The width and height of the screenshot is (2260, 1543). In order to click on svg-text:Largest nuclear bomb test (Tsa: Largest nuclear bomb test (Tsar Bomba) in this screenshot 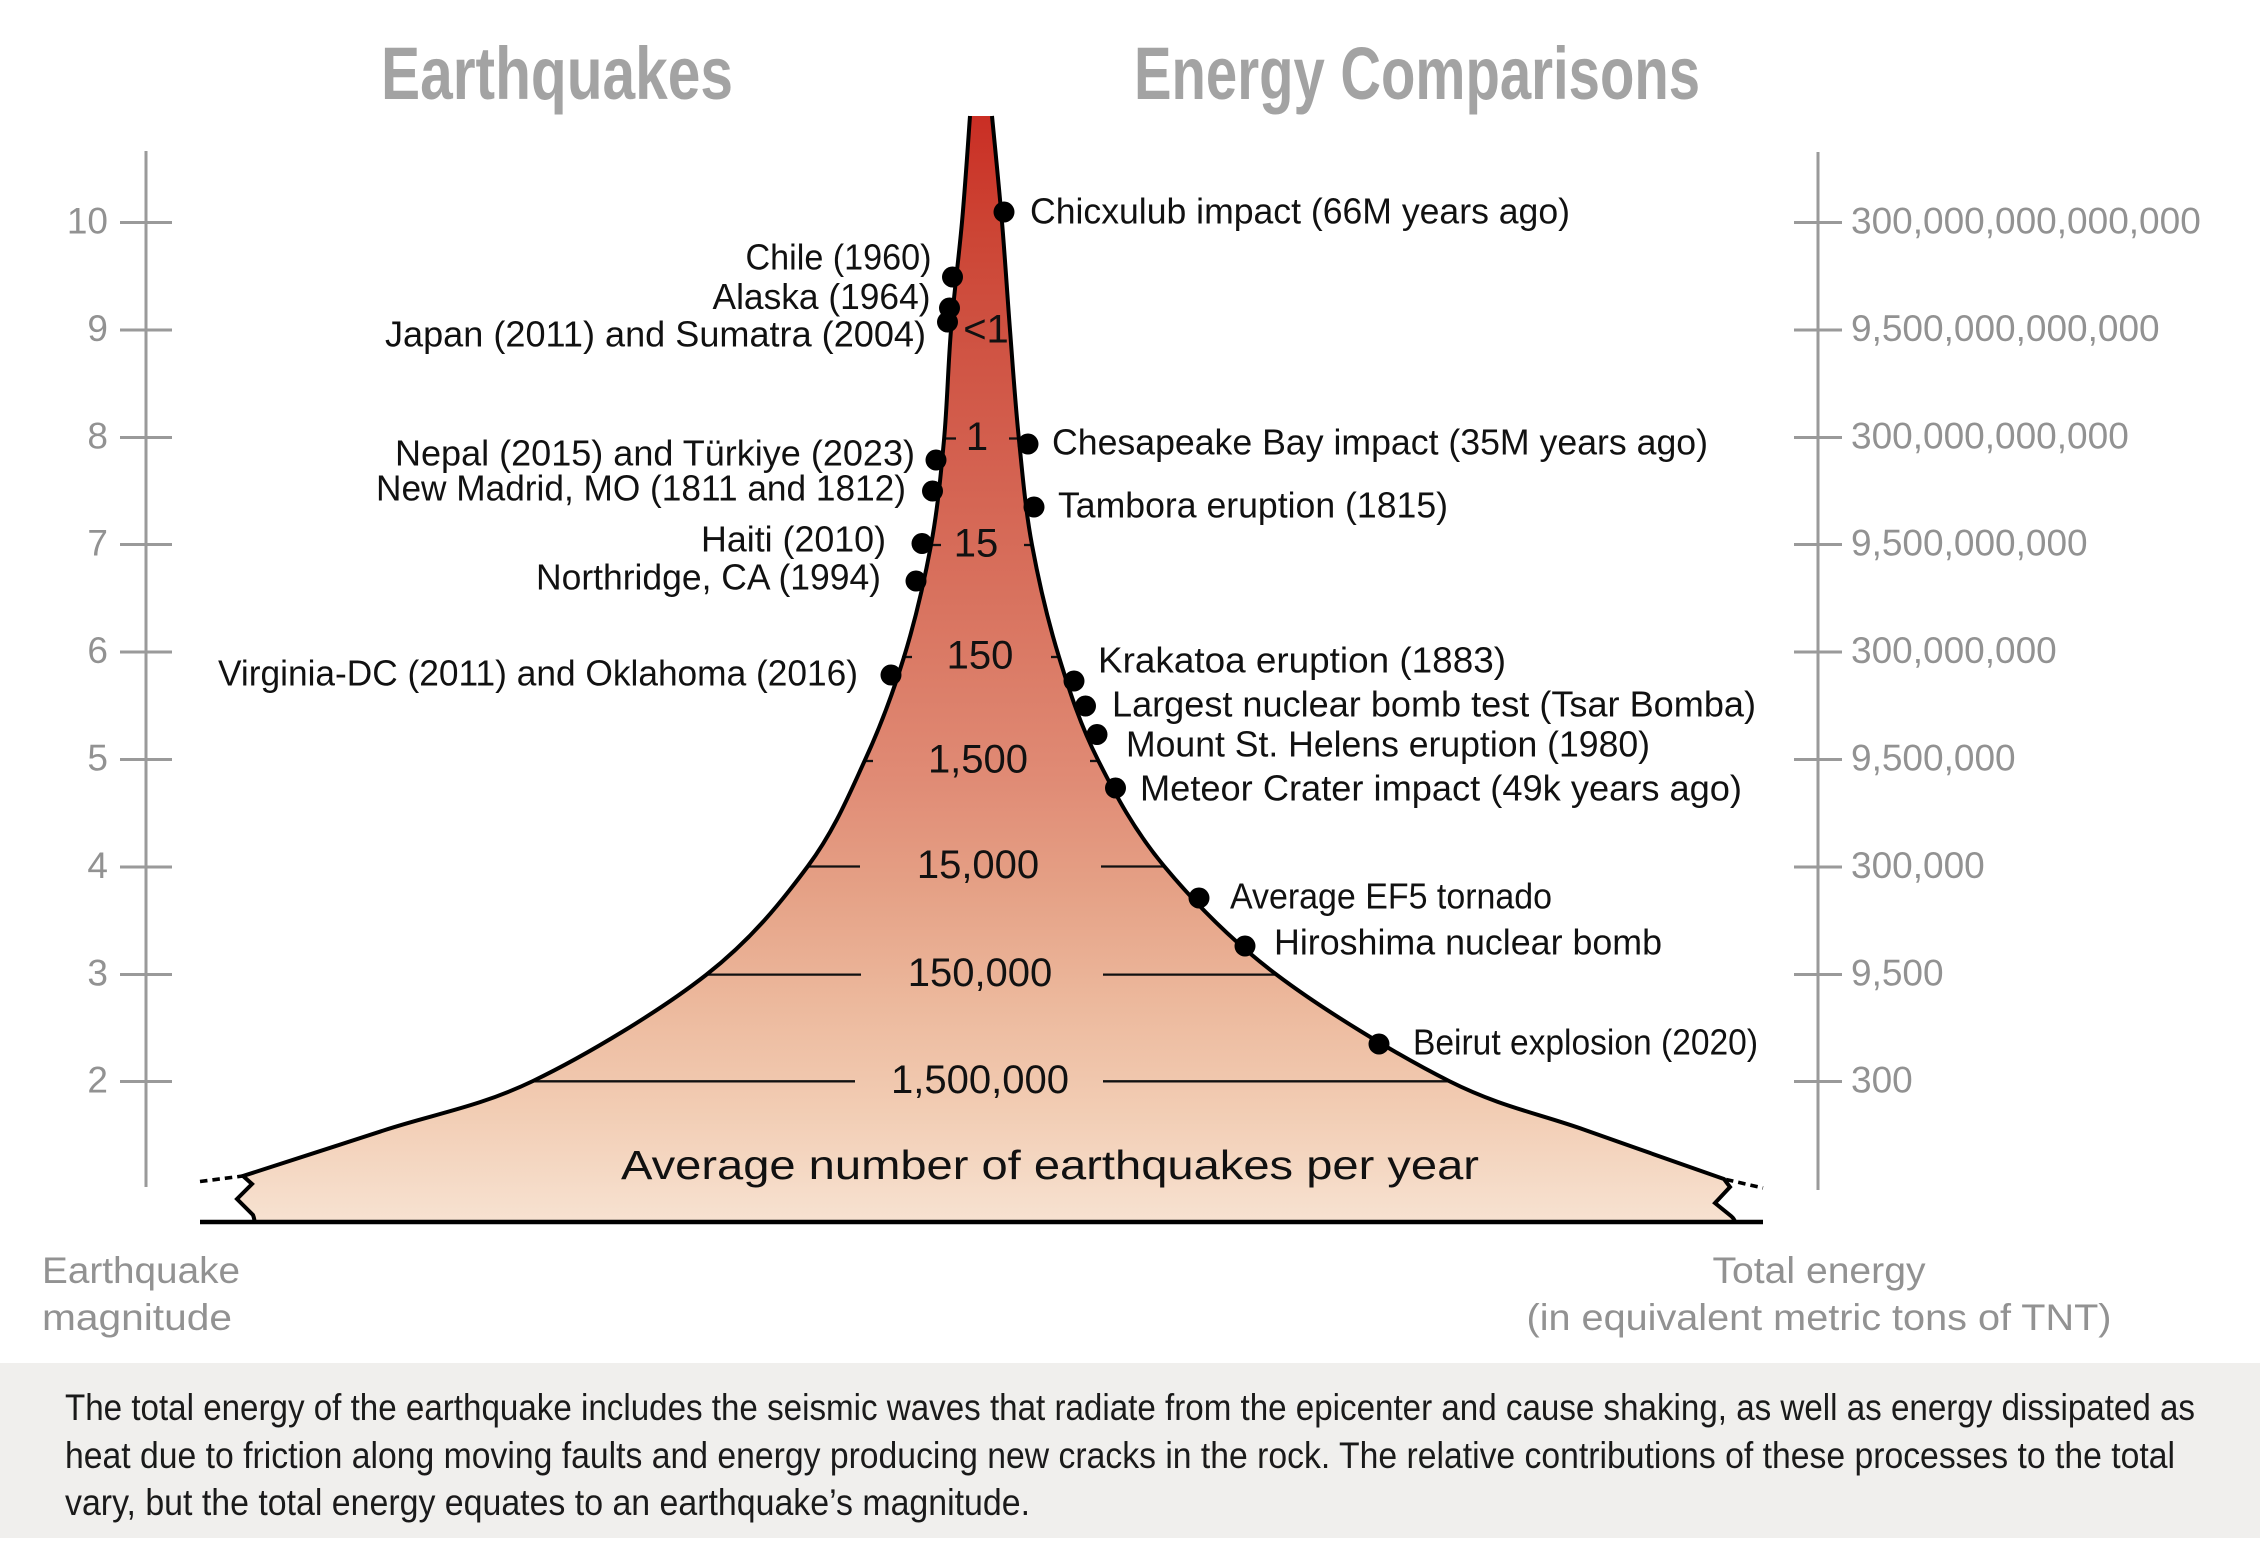, I will do `click(1434, 704)`.